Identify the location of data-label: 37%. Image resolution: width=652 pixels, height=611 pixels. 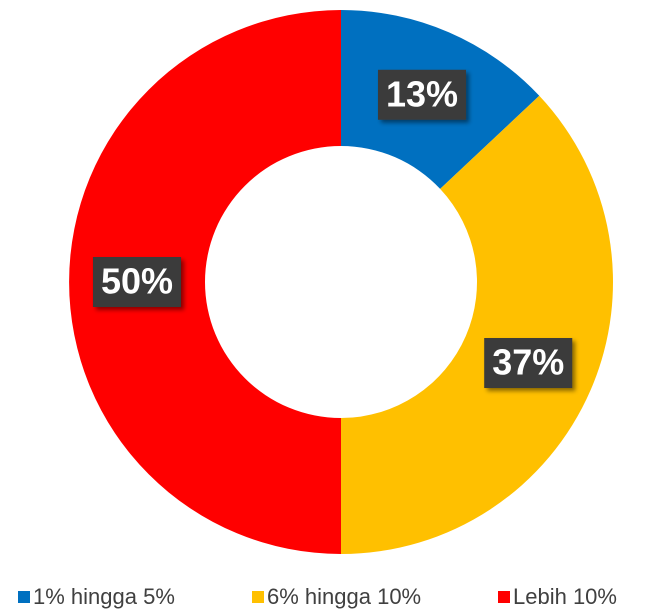
(528, 363).